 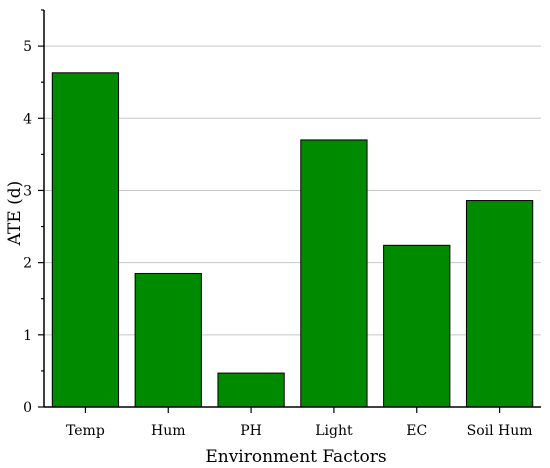 I want to click on bar-soil-hum, so click(x=499, y=304).